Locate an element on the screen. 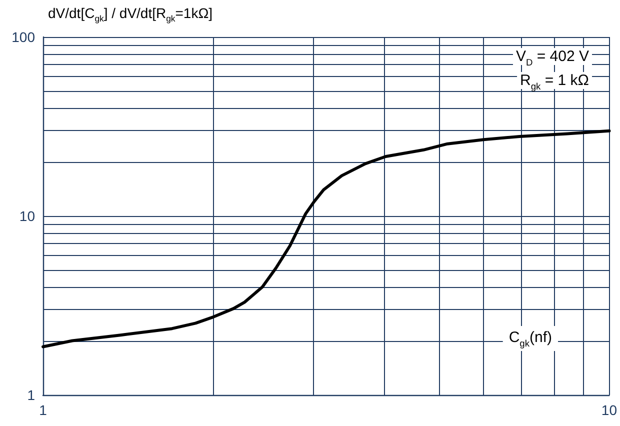 The image size is (620, 426). y-tick-label: 10 is located at coordinates (27, 216).